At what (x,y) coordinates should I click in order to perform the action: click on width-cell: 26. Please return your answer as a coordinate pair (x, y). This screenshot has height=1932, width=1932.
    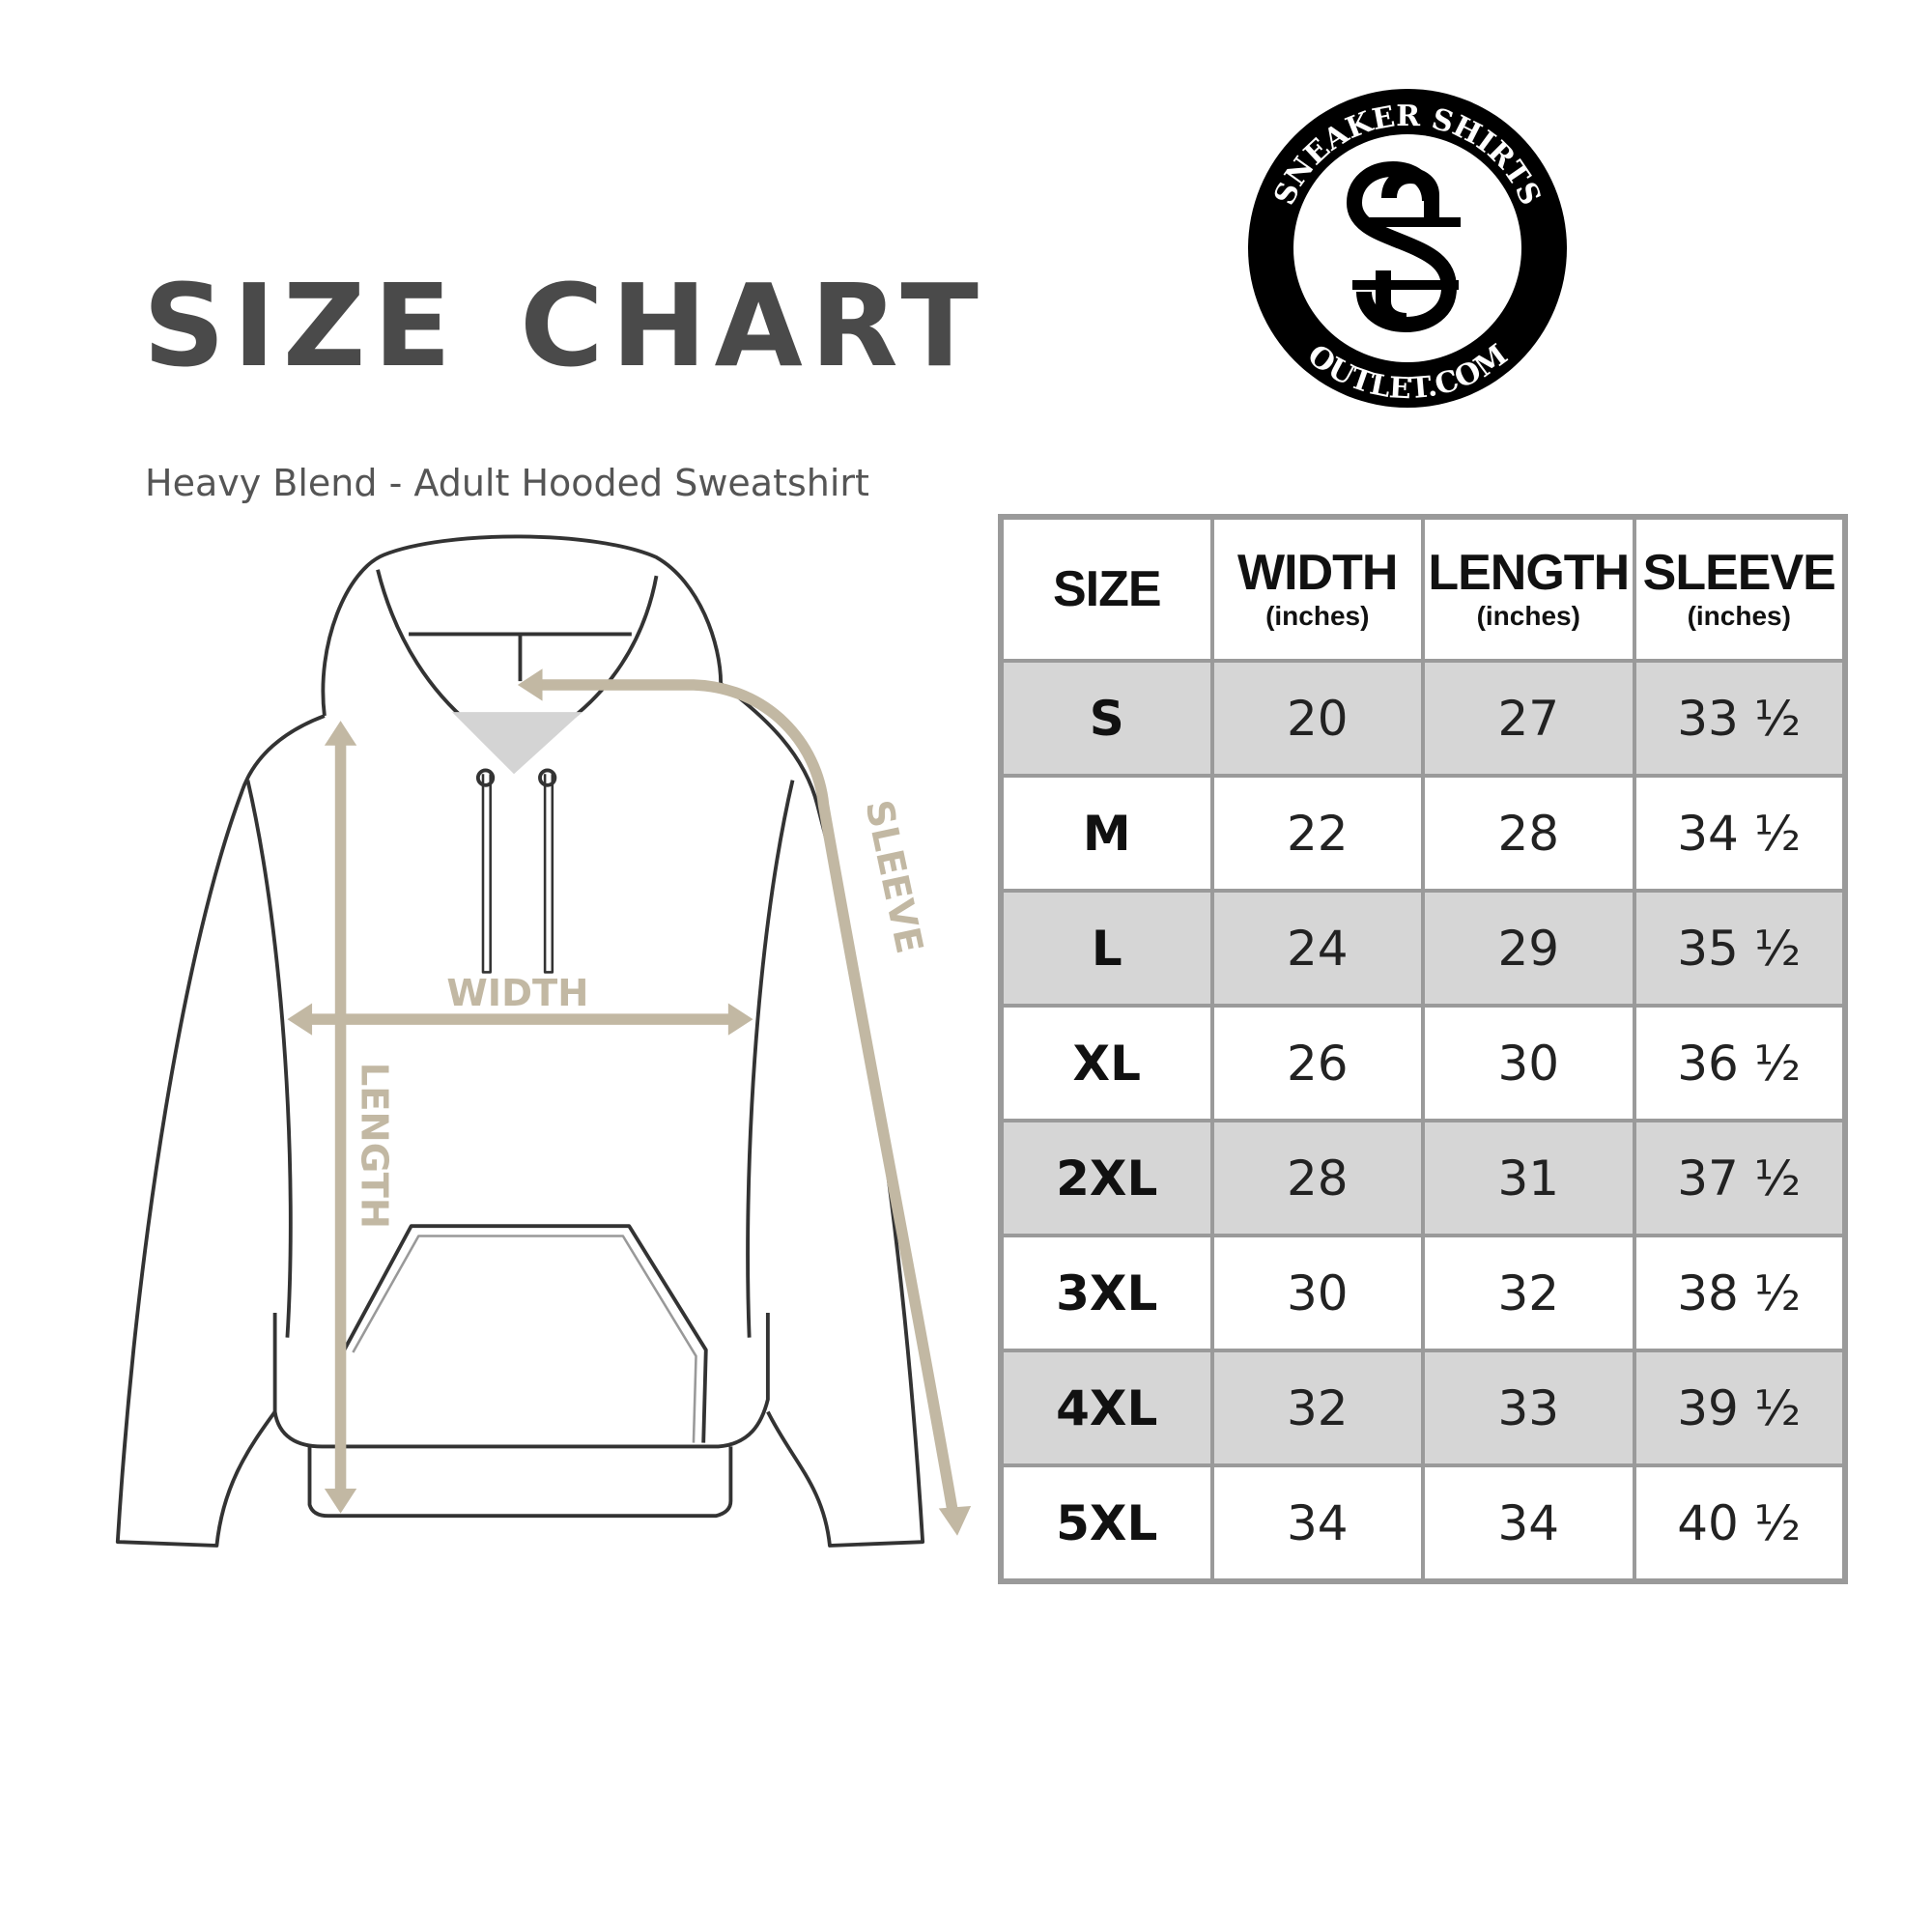
    Looking at the image, I should click on (1317, 1063).